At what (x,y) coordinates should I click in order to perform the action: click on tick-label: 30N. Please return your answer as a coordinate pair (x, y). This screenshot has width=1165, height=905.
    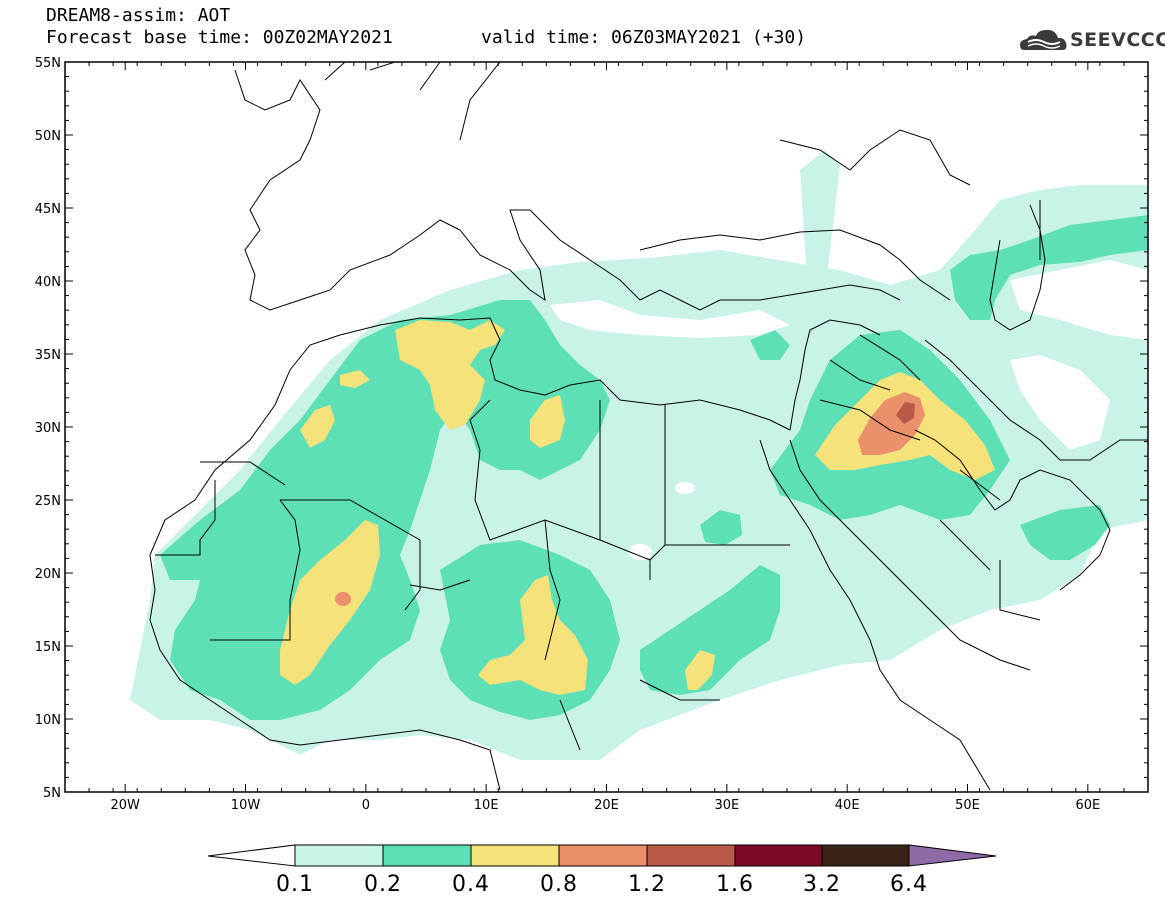
    Looking at the image, I should click on (48, 428).